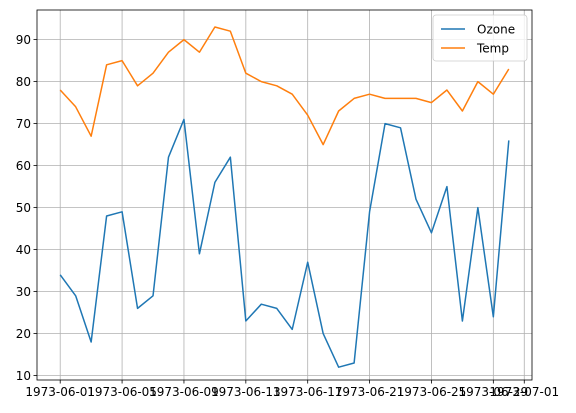  What do you see at coordinates (23, 124) in the screenshot?
I see `y-tick-label: 70` at bounding box center [23, 124].